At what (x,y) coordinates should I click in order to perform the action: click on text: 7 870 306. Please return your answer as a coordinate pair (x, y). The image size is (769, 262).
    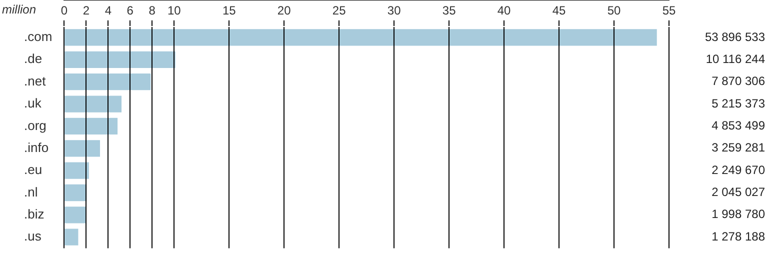
    Looking at the image, I should click on (739, 81).